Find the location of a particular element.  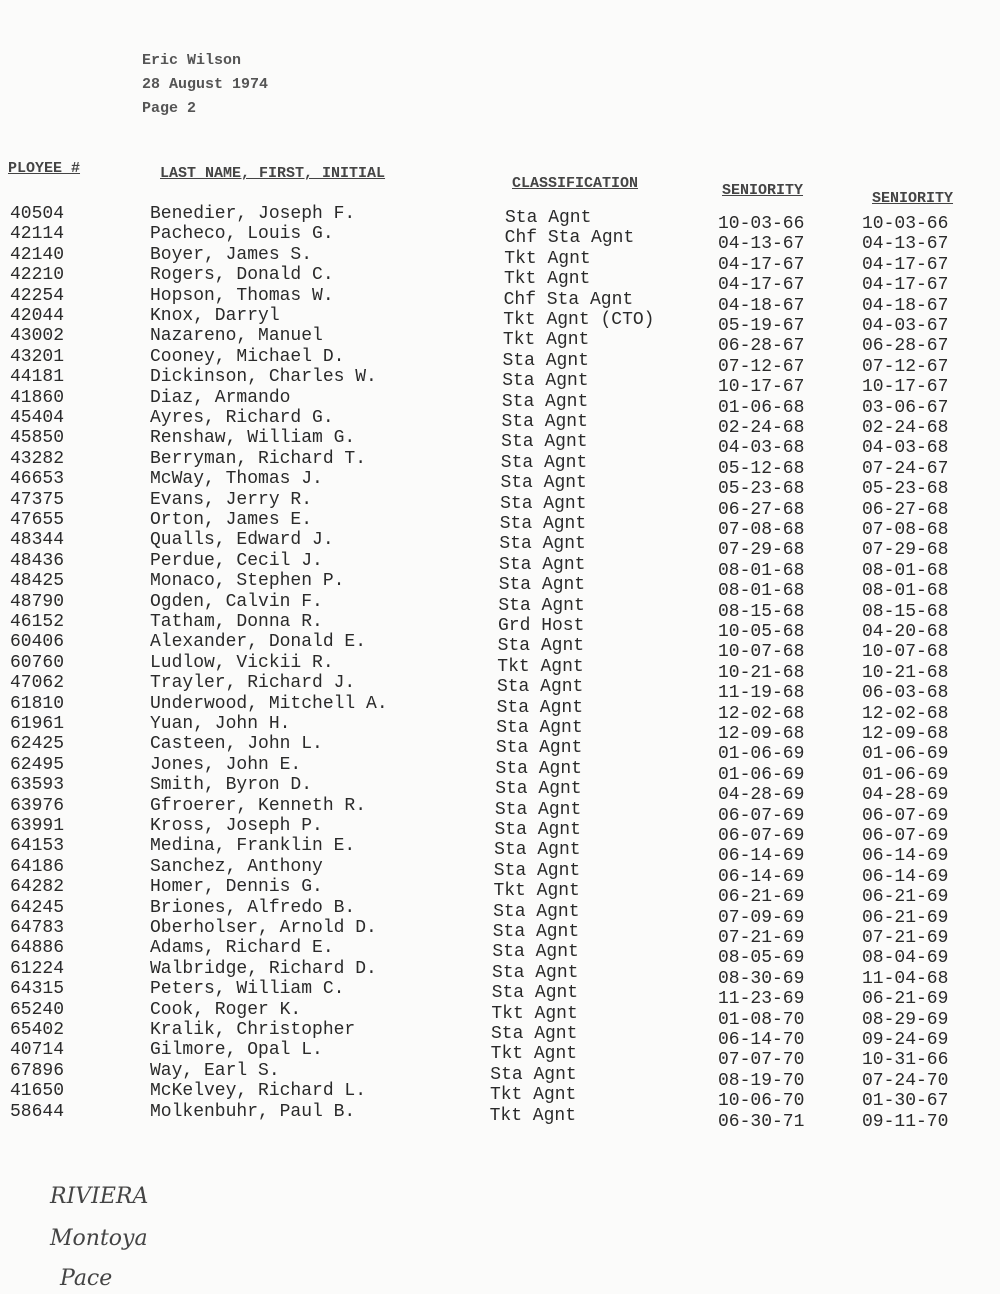

seniority-date: 11-23-69 is located at coordinates (761, 999).